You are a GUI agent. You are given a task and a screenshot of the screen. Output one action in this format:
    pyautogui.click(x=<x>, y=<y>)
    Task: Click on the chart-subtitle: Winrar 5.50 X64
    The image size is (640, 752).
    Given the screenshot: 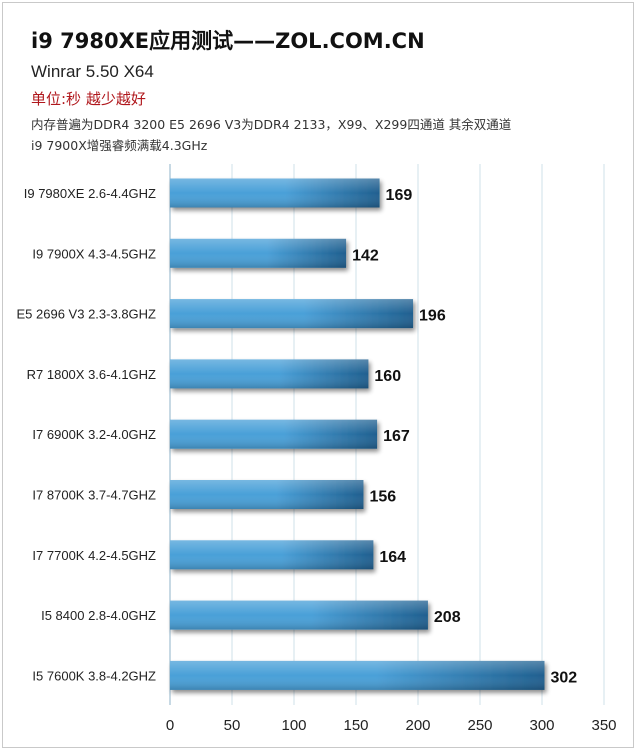 What is the action you would take?
    pyautogui.click(x=92, y=71)
    